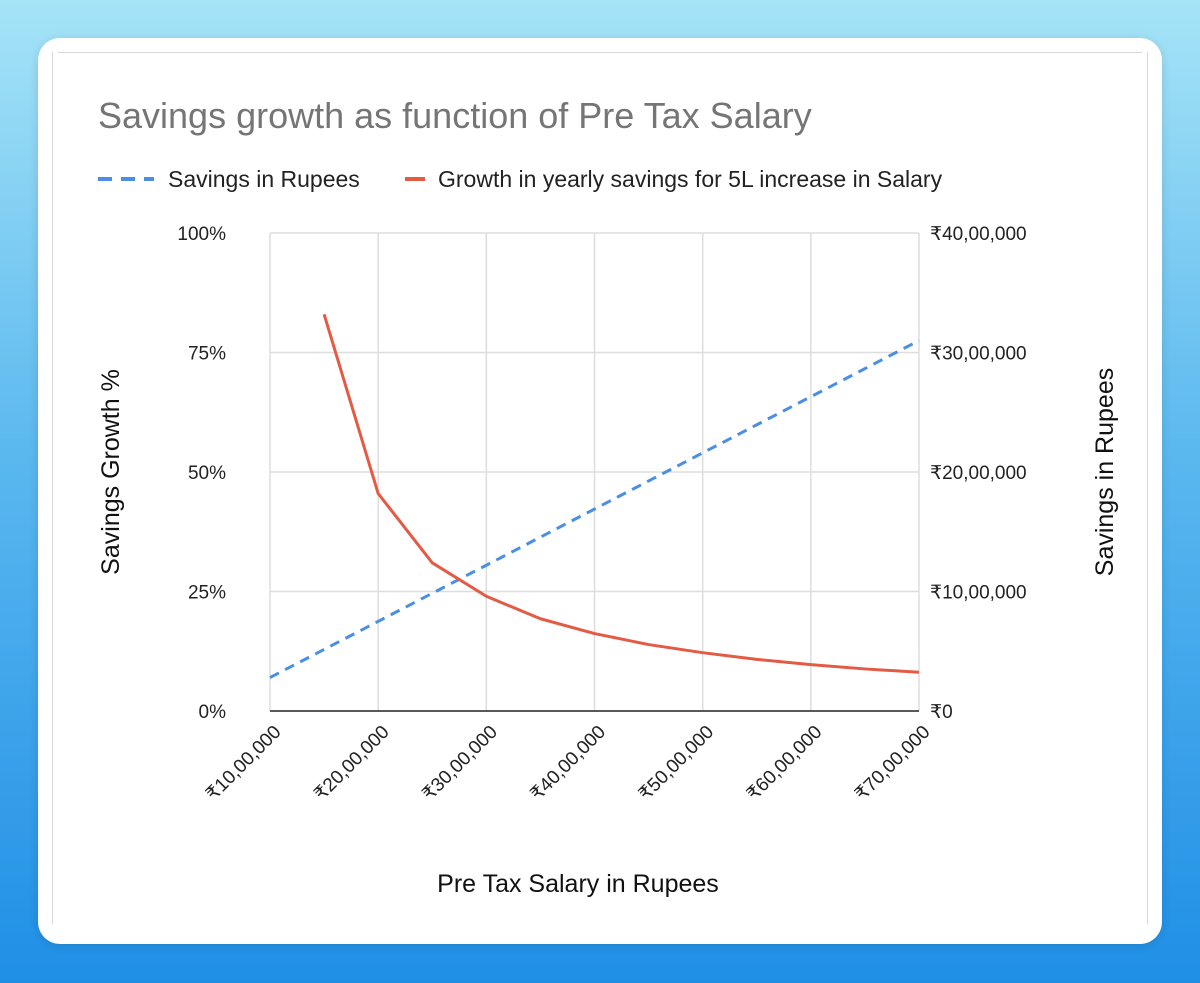  I want to click on y-right-tick-label-4: ₹40,00,000, so click(978, 234).